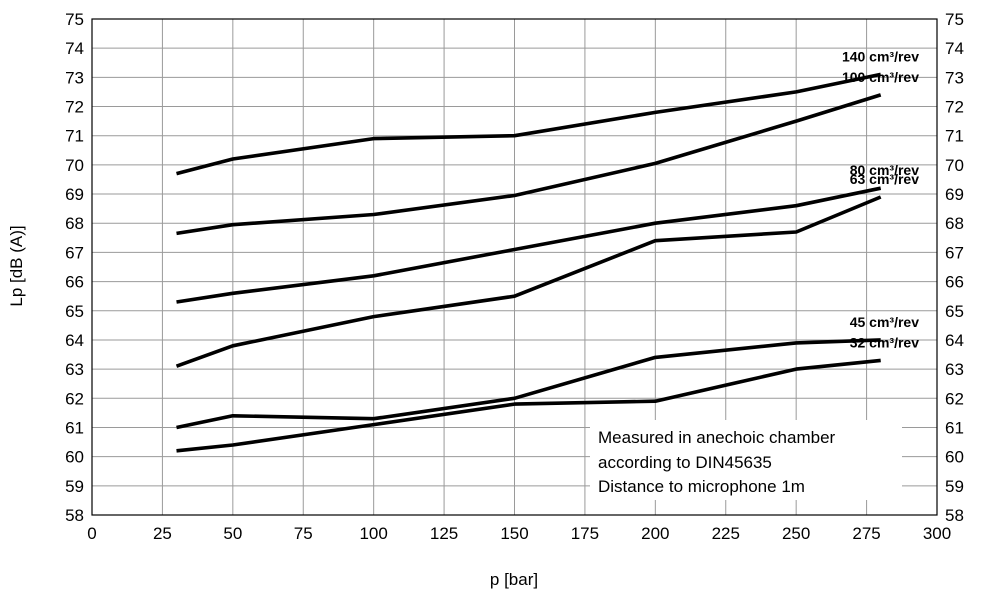 The height and width of the screenshot is (593, 983). I want to click on x-tick-label: 225, so click(726, 533).